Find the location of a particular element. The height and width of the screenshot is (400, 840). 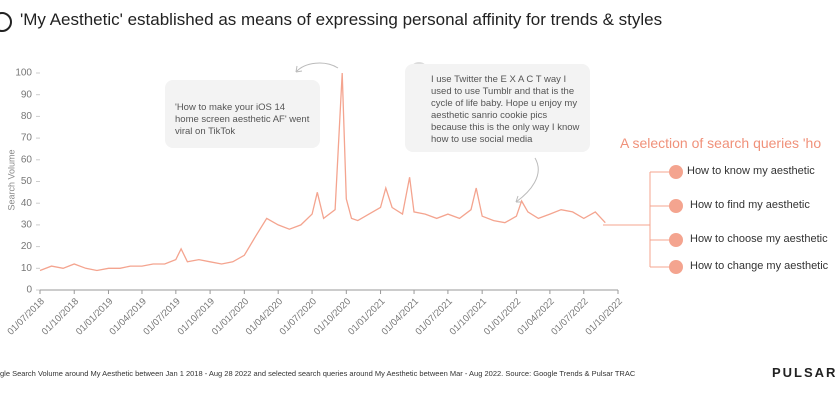

y-tick-label: 40 is located at coordinates (27, 203).